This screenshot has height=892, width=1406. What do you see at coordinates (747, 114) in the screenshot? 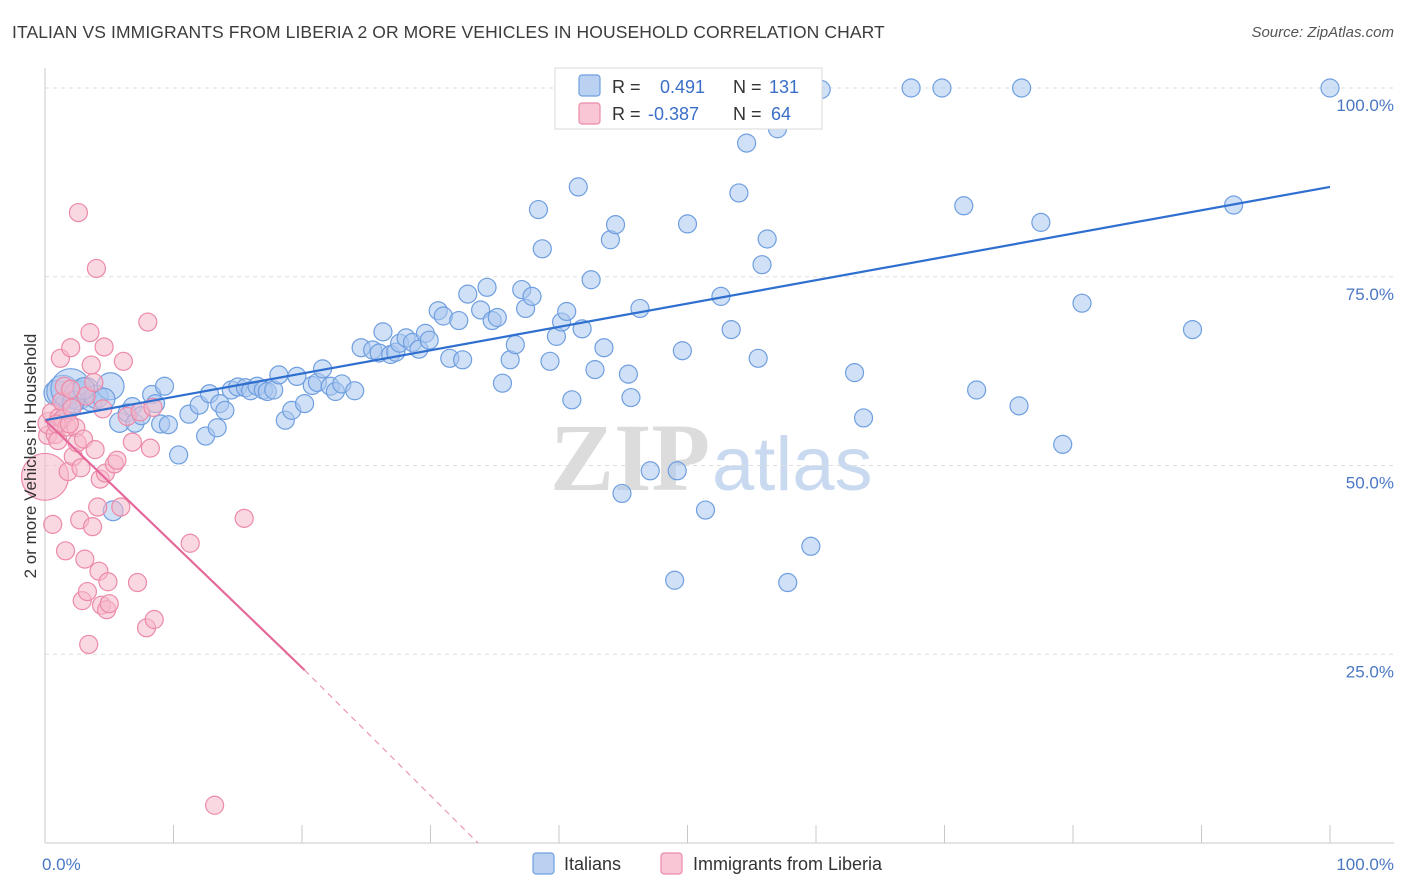
I see `legend-n-label-pink: N =` at bounding box center [747, 114].